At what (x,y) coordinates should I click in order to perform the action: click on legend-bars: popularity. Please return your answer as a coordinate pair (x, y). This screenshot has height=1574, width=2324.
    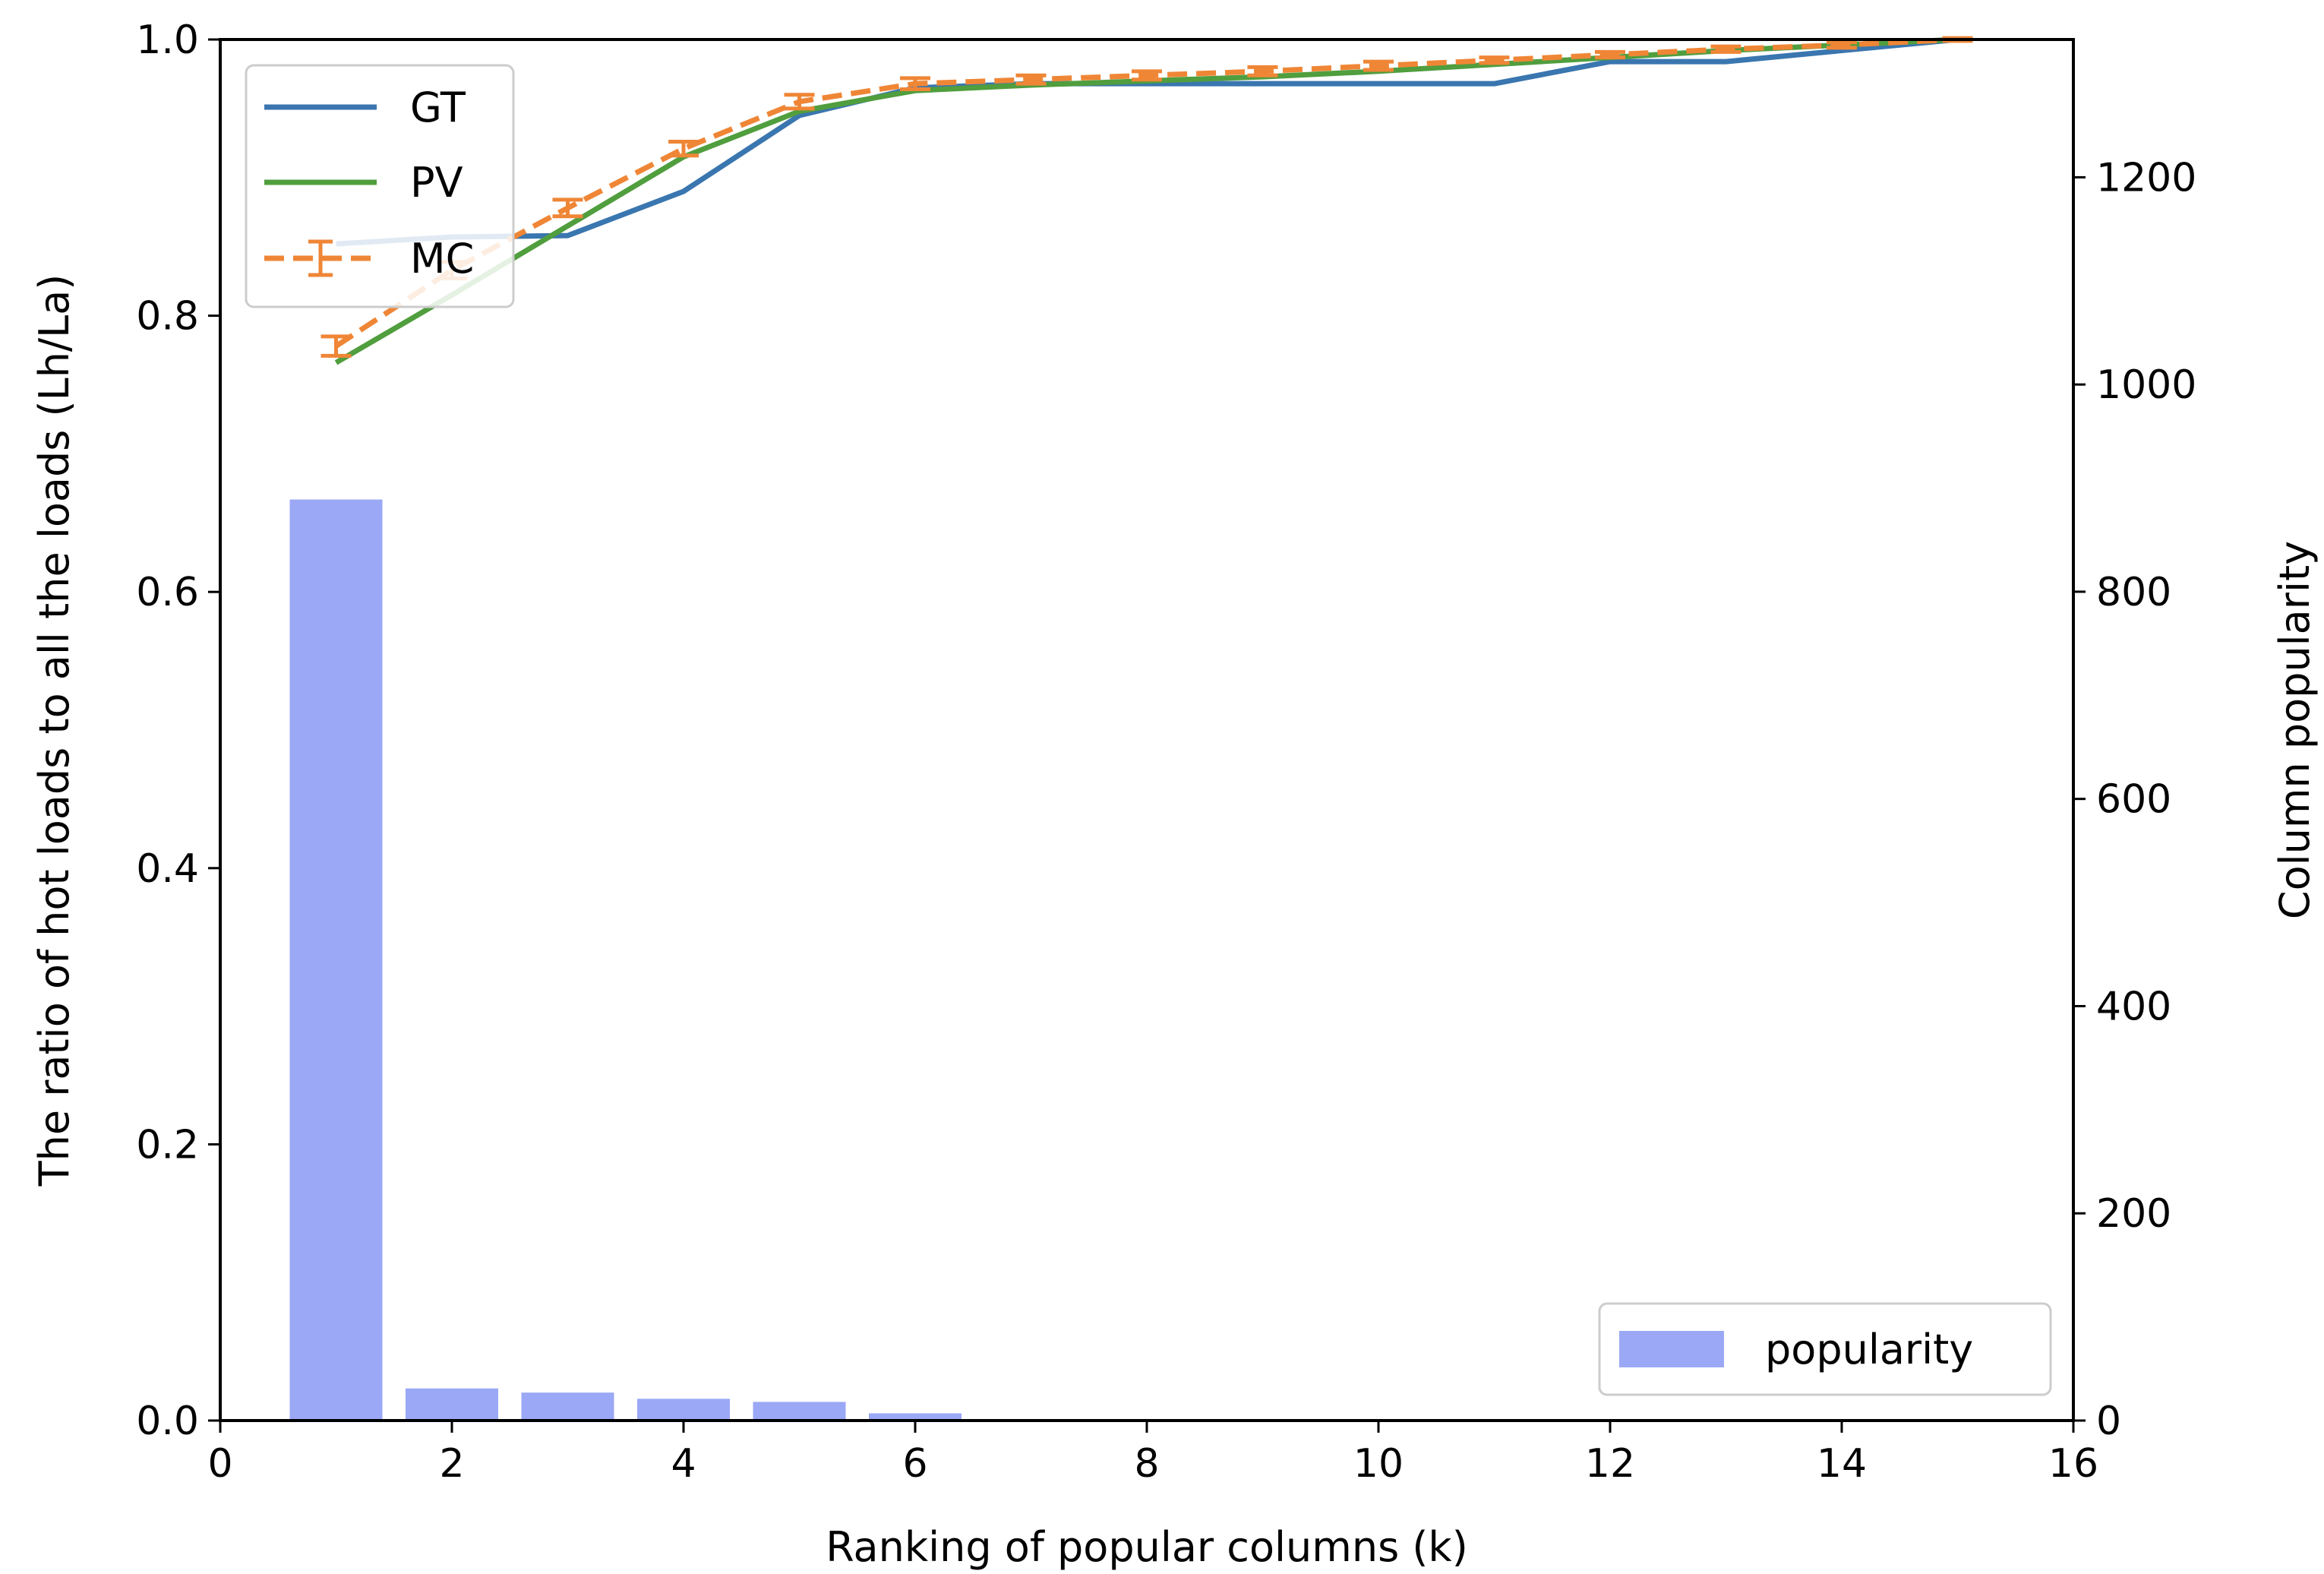
    Looking at the image, I should click on (1825, 1349).